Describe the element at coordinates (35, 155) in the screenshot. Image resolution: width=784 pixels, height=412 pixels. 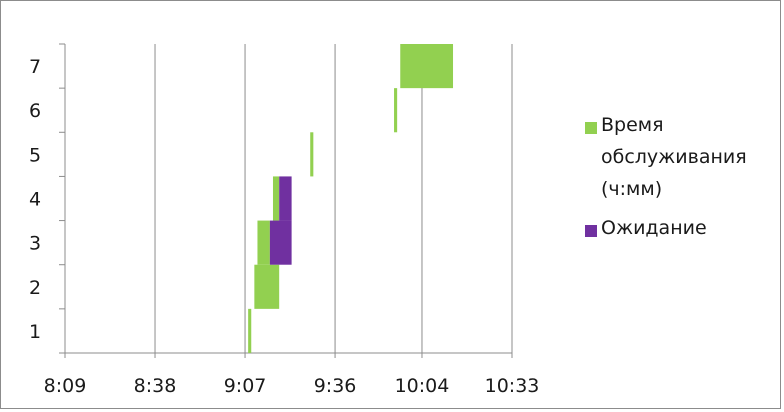
I see `y-tick-label: 5` at that location.